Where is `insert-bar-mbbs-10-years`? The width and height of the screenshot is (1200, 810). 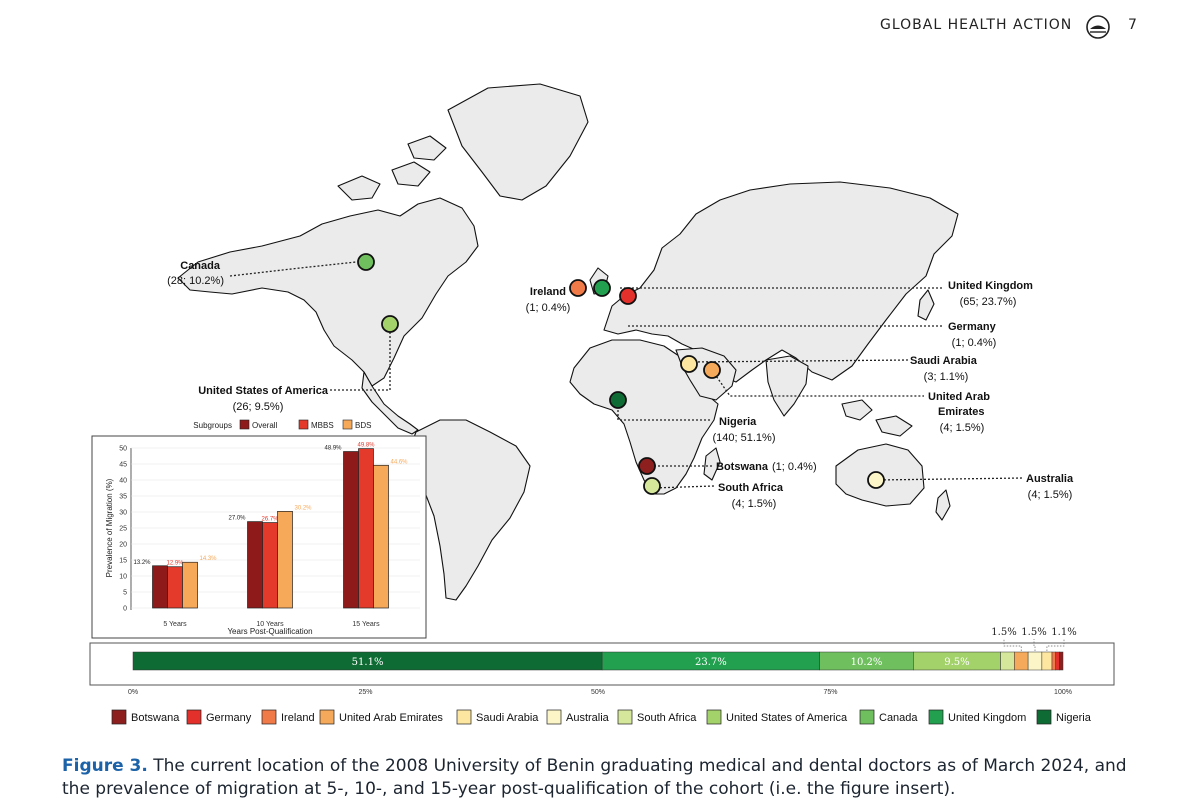 insert-bar-mbbs-10-years is located at coordinates (270, 565).